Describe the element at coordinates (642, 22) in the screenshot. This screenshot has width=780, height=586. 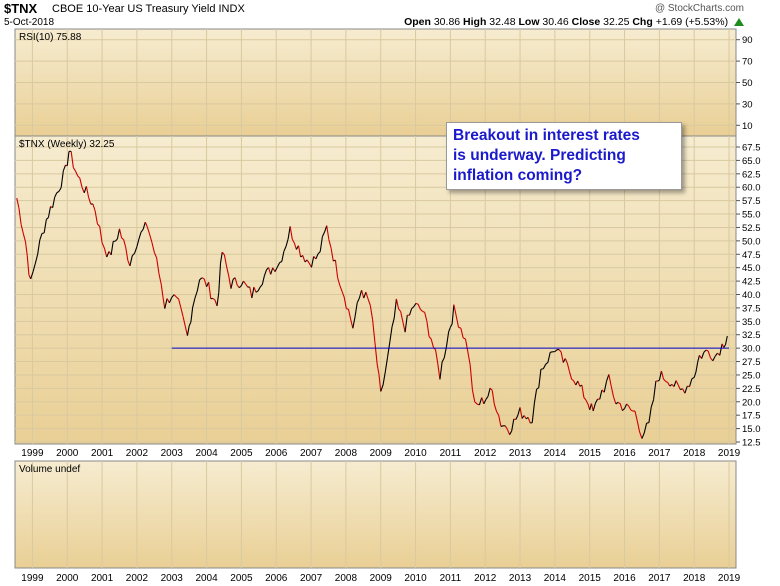
I see `chg-label: Chg` at that location.